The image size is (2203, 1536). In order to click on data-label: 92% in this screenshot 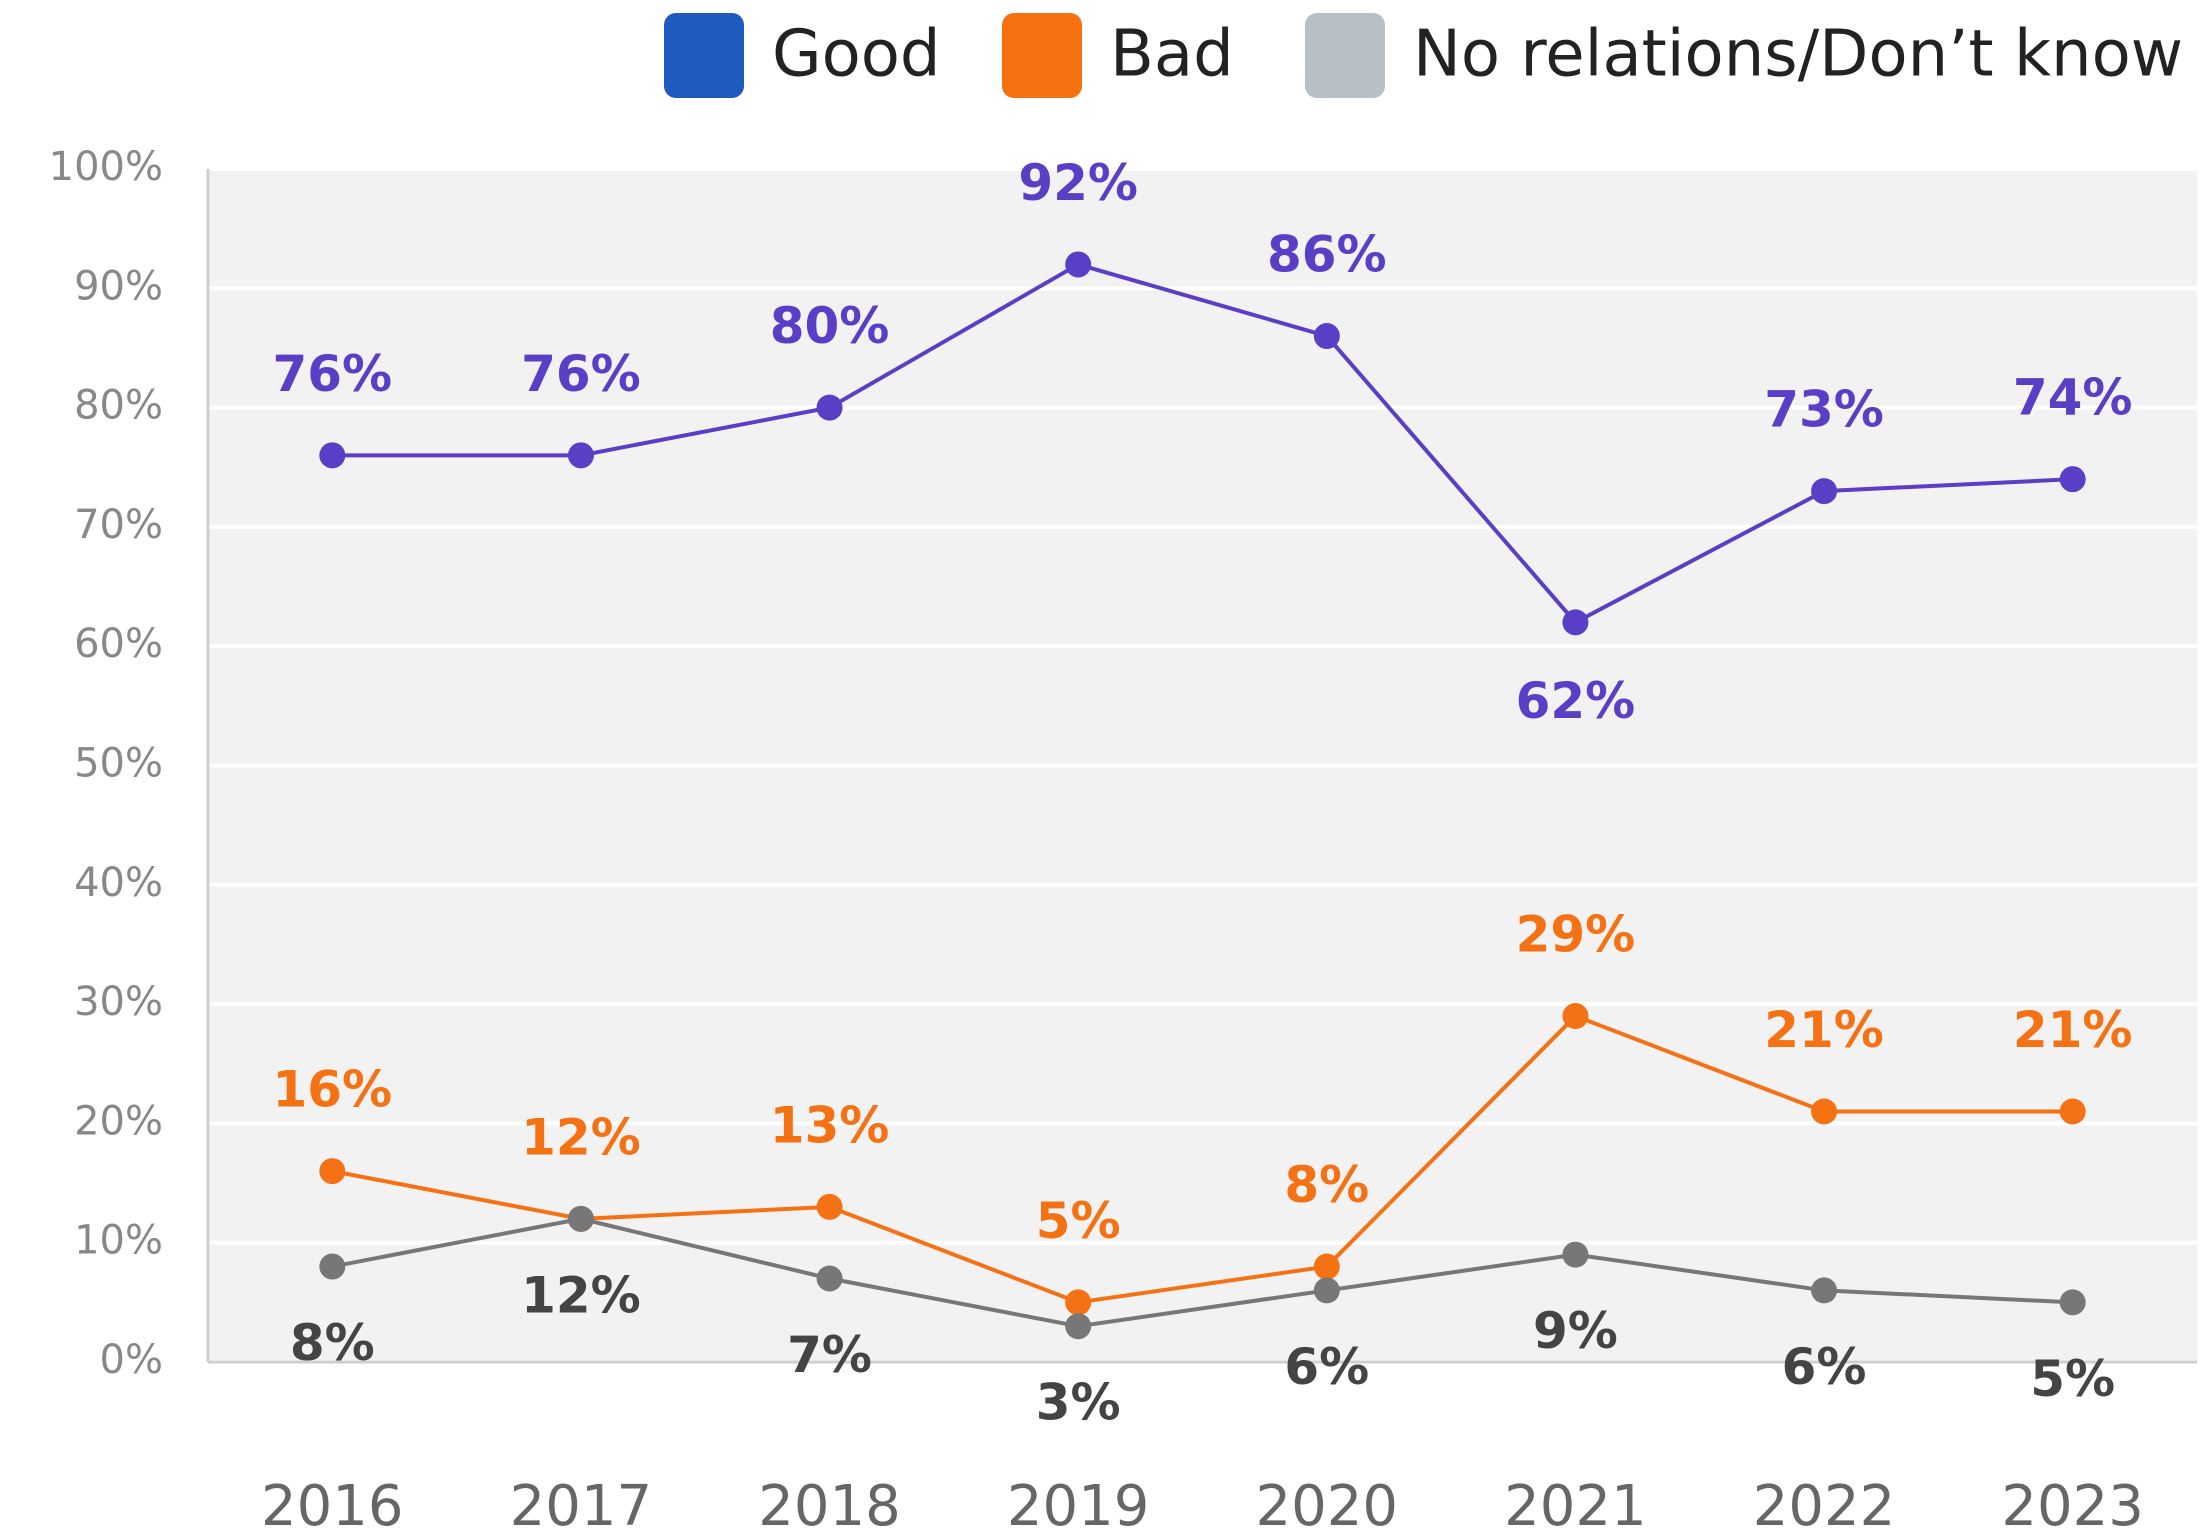, I will do `click(1078, 183)`.